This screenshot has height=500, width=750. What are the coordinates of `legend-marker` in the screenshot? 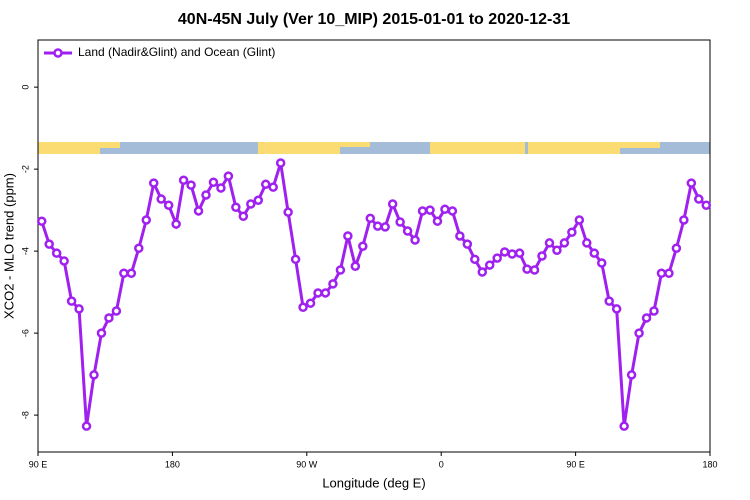 It's located at (58, 53).